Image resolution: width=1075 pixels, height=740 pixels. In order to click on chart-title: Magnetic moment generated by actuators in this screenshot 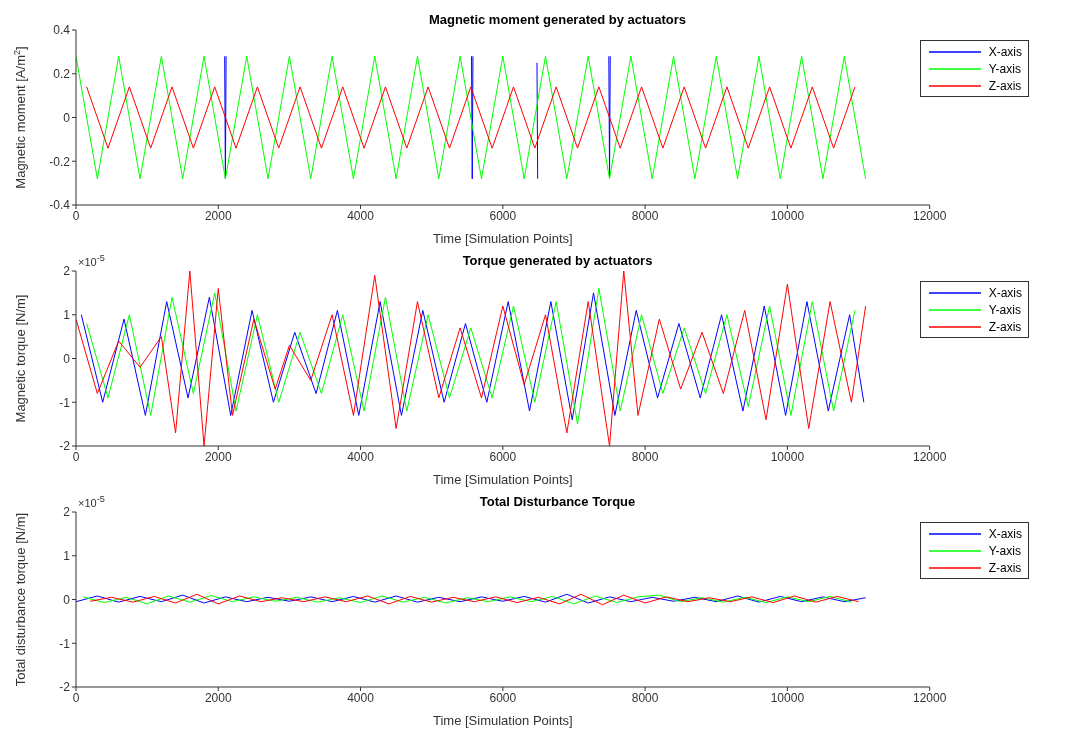, I will do `click(557, 19)`.